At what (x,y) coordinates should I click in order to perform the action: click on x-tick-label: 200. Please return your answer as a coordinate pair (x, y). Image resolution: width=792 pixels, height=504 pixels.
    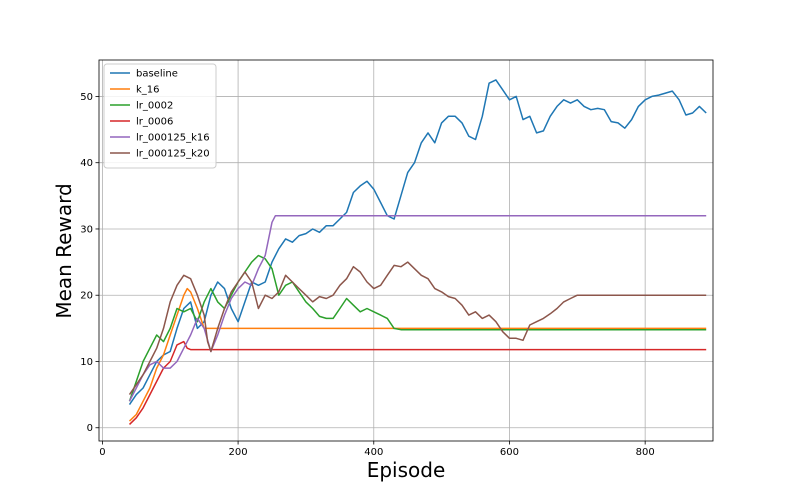
    Looking at the image, I should click on (238, 452).